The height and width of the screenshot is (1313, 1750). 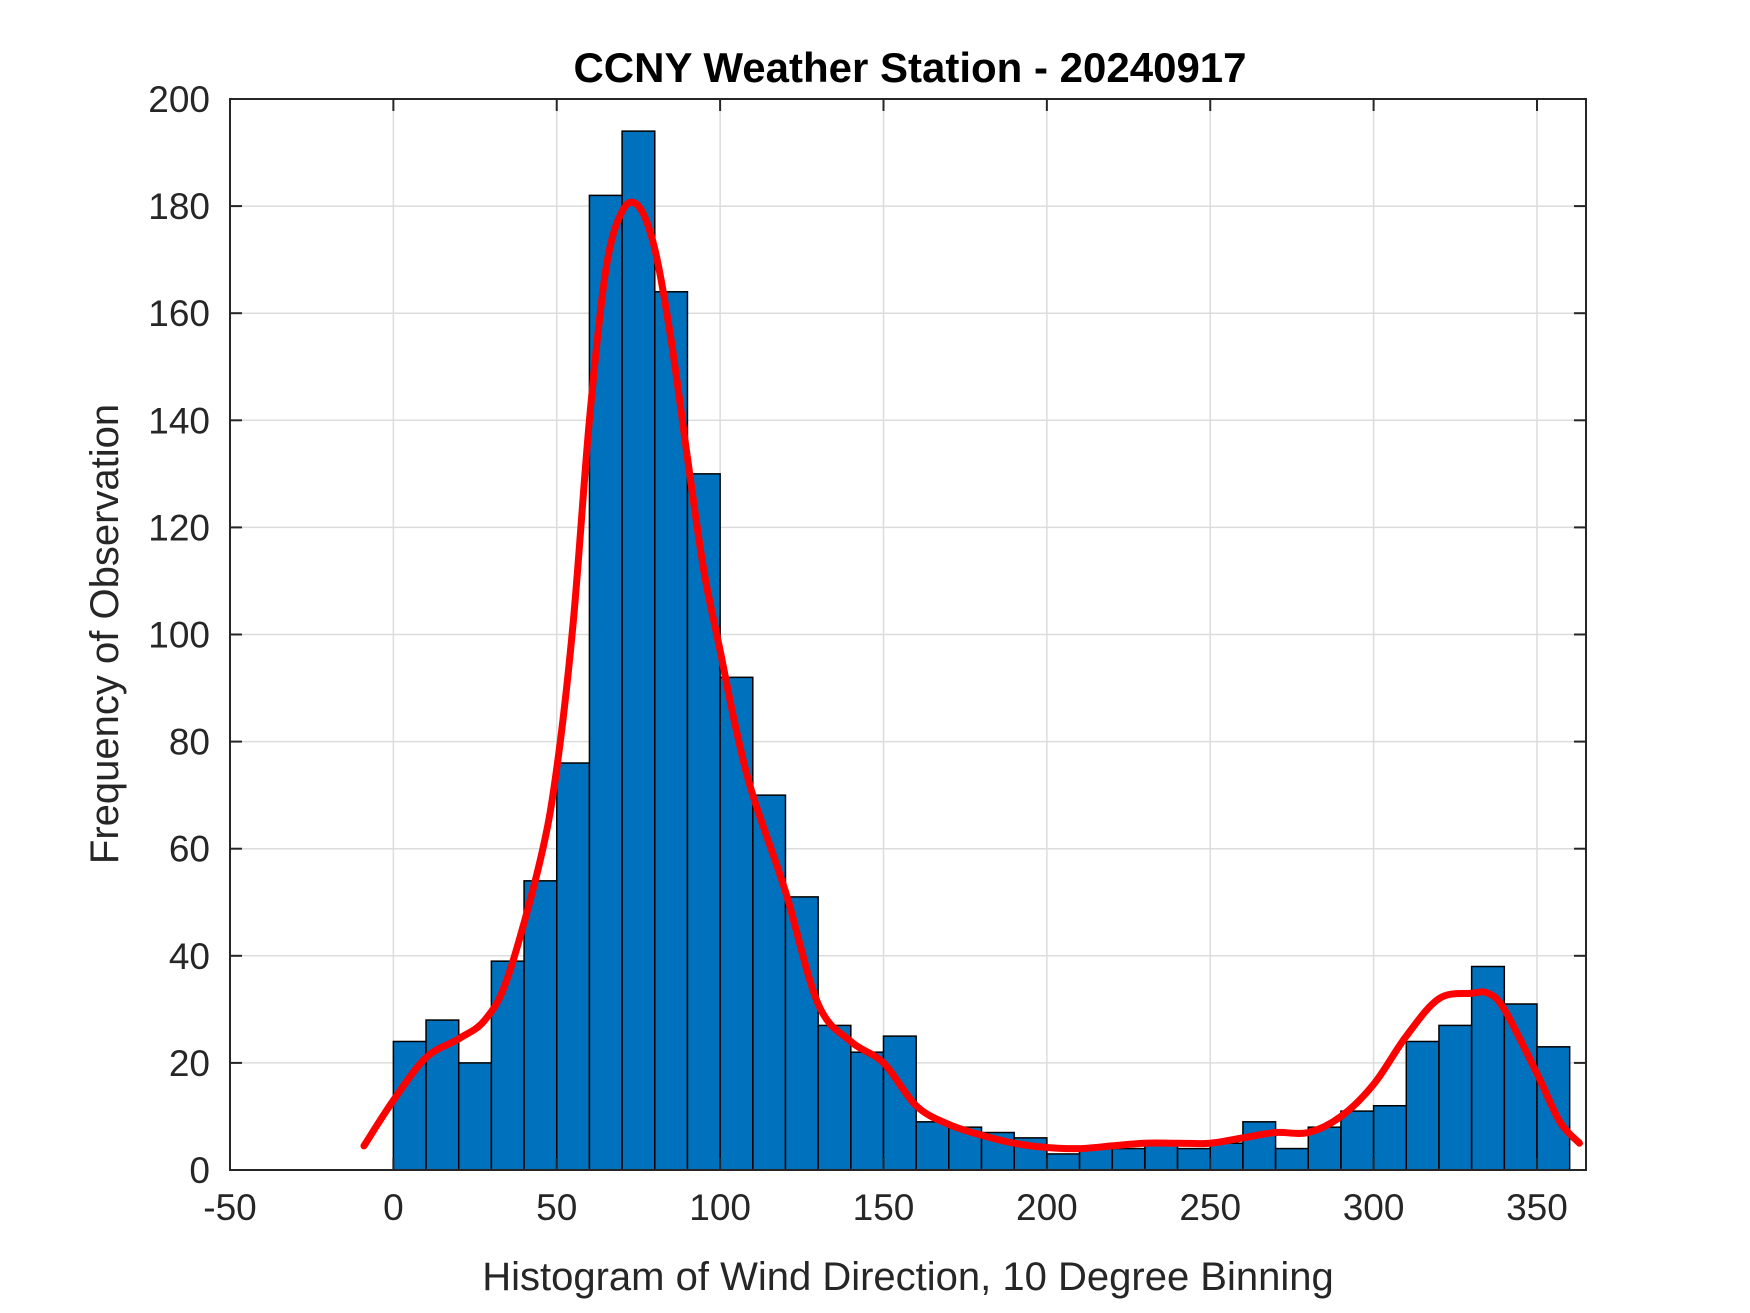 What do you see at coordinates (189, 1063) in the screenshot?
I see `y-tick-label: 20` at bounding box center [189, 1063].